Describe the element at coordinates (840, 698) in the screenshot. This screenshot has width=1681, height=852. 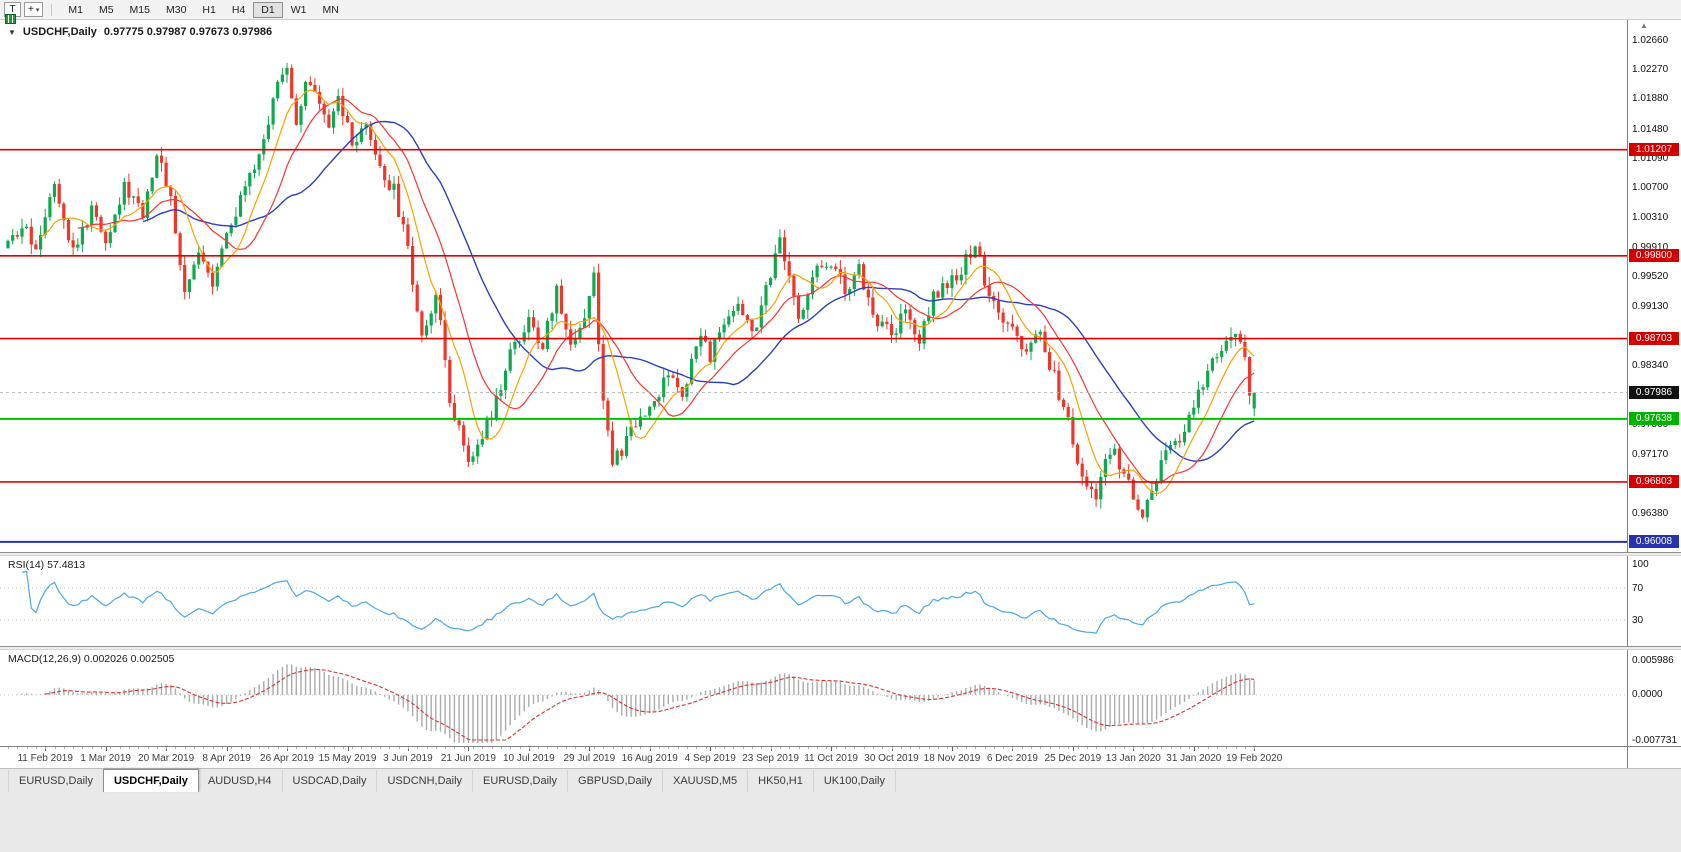
I see `macd-indicator-chart` at that location.